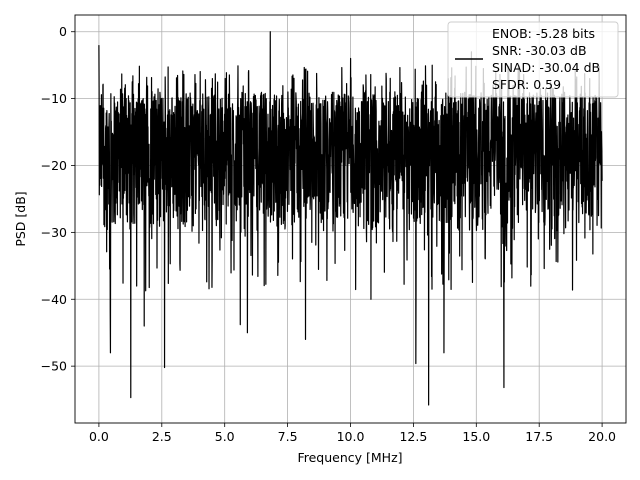 This screenshot has height=480, width=640. Describe the element at coordinates (20, 218) in the screenshot. I see `y-axis-title: PSD [dB]` at that location.